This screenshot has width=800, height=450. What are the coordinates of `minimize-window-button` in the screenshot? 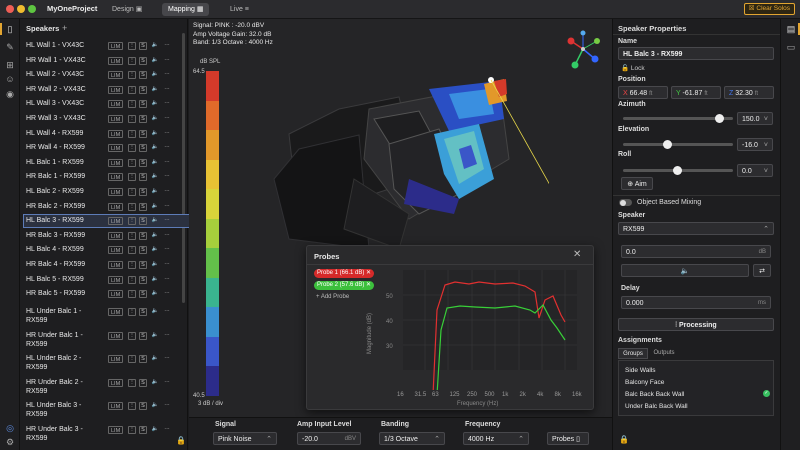 It's located at (21, 9).